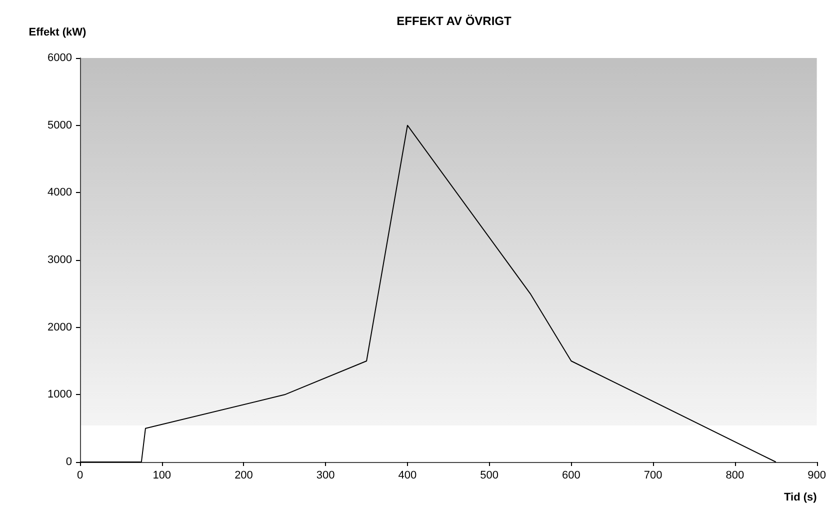  What do you see at coordinates (69, 462) in the screenshot?
I see `y-tick-label: 0` at bounding box center [69, 462].